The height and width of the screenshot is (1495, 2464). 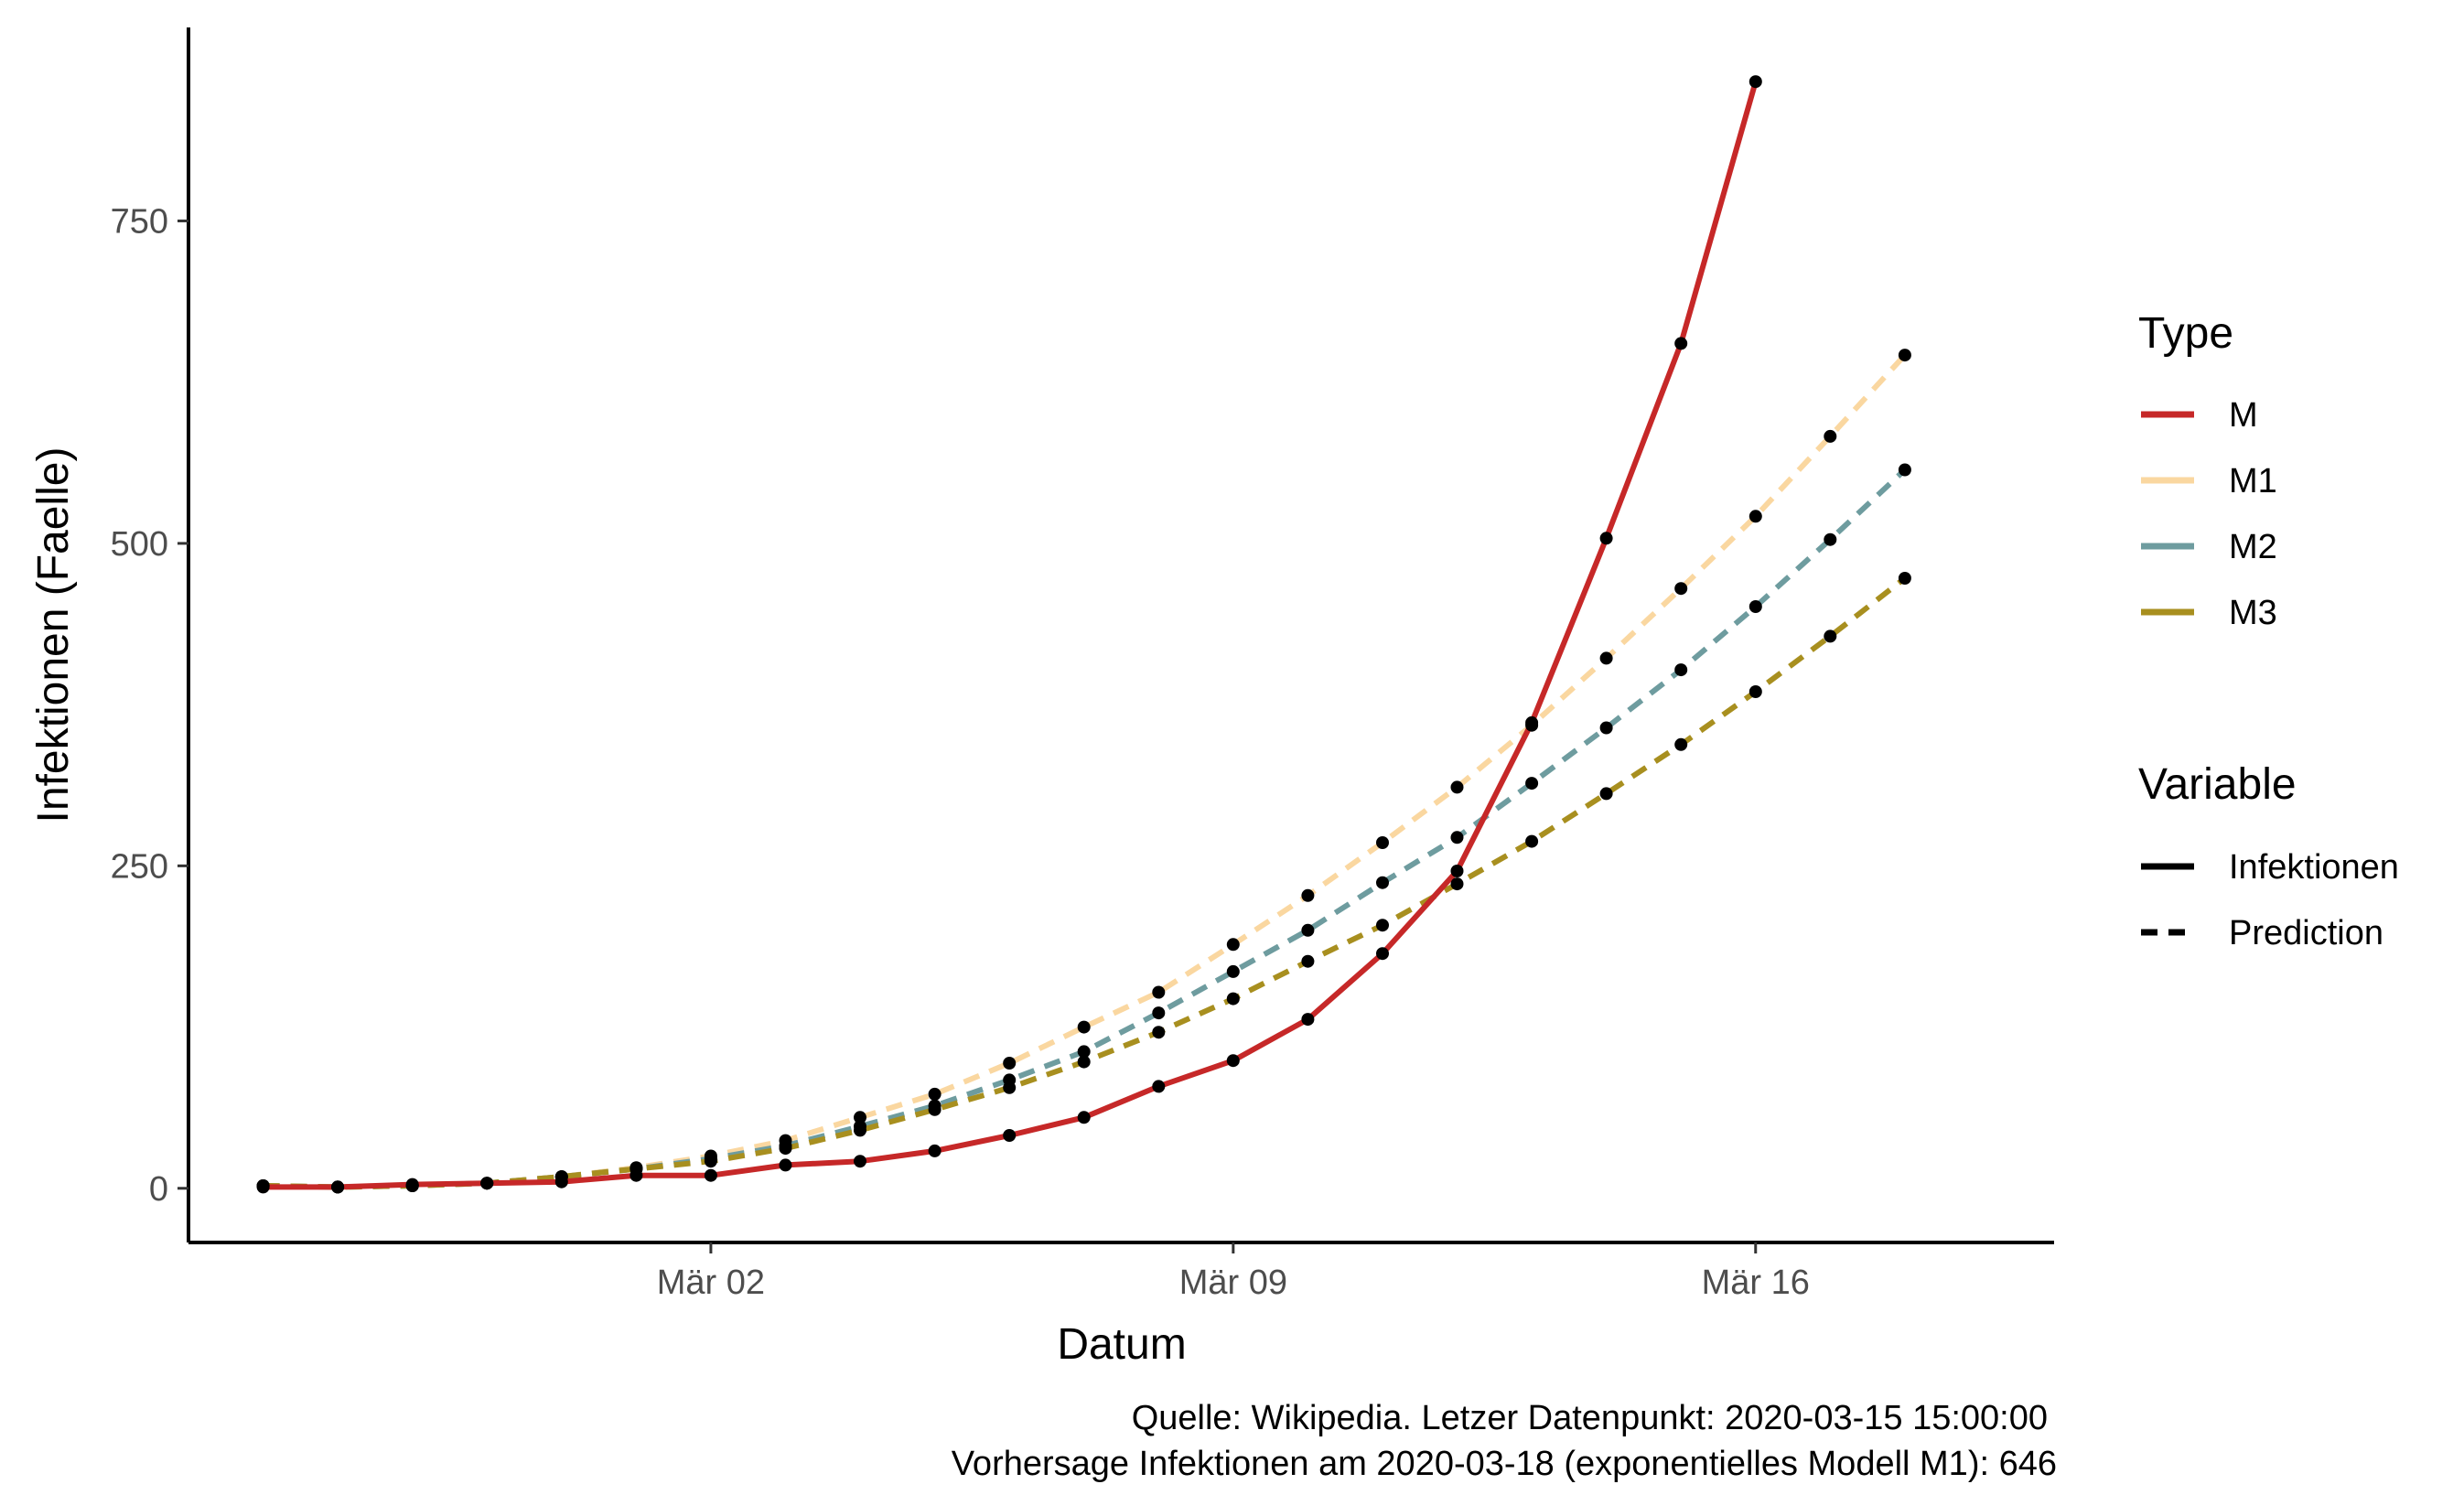 What do you see at coordinates (711, 1283) in the screenshot?
I see `x-tick-label: Mär 02` at bounding box center [711, 1283].